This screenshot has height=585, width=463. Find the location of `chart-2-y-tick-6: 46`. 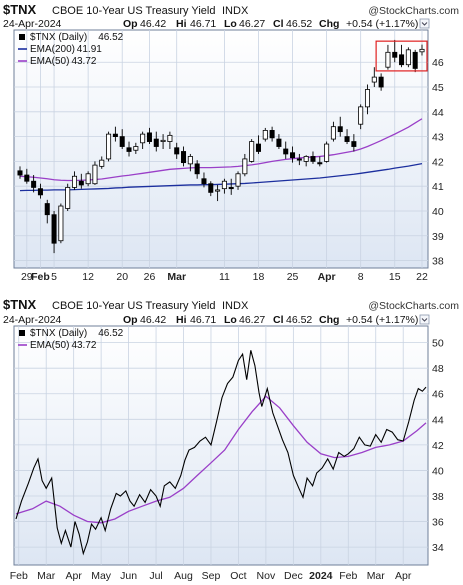

chart-2-y-tick-6: 46 is located at coordinates (438, 395).